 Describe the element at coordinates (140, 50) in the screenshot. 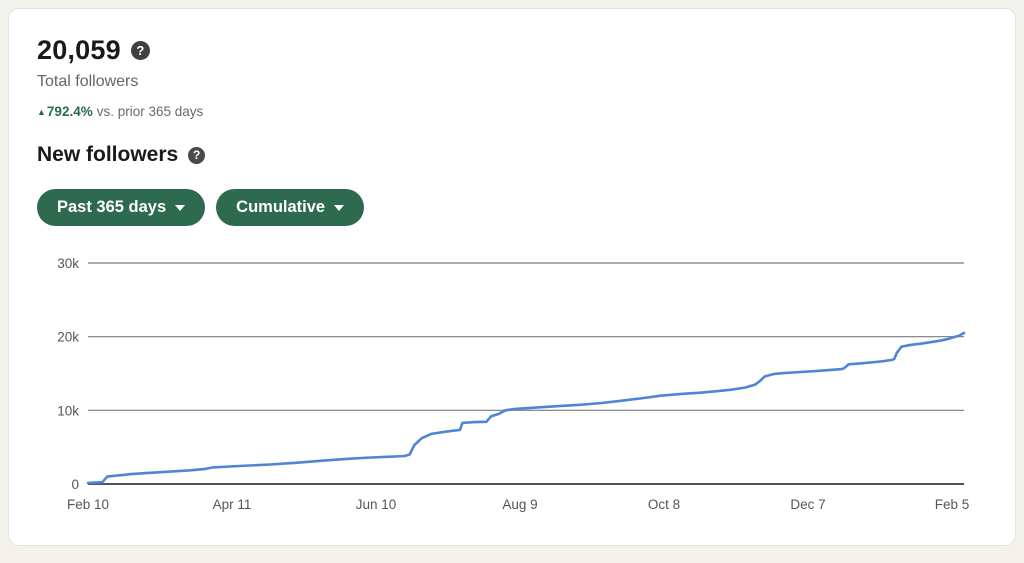

I see `total-followers-help-icon: ?` at that location.